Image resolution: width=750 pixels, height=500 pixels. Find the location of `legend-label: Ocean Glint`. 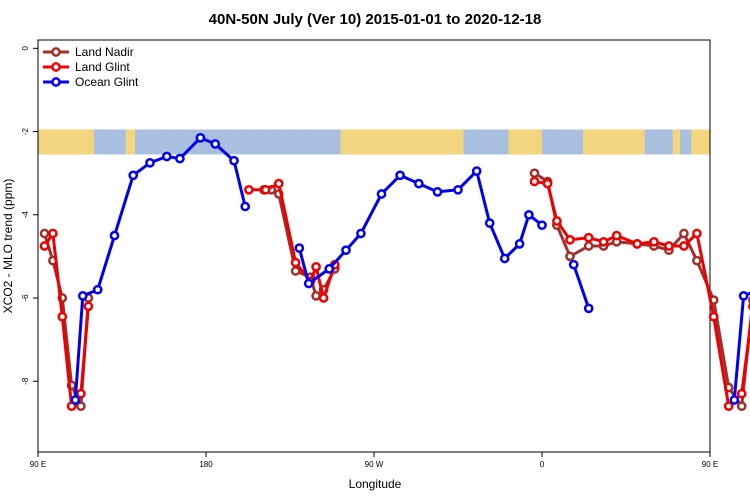

legend-label: Ocean Glint is located at coordinates (107, 82).